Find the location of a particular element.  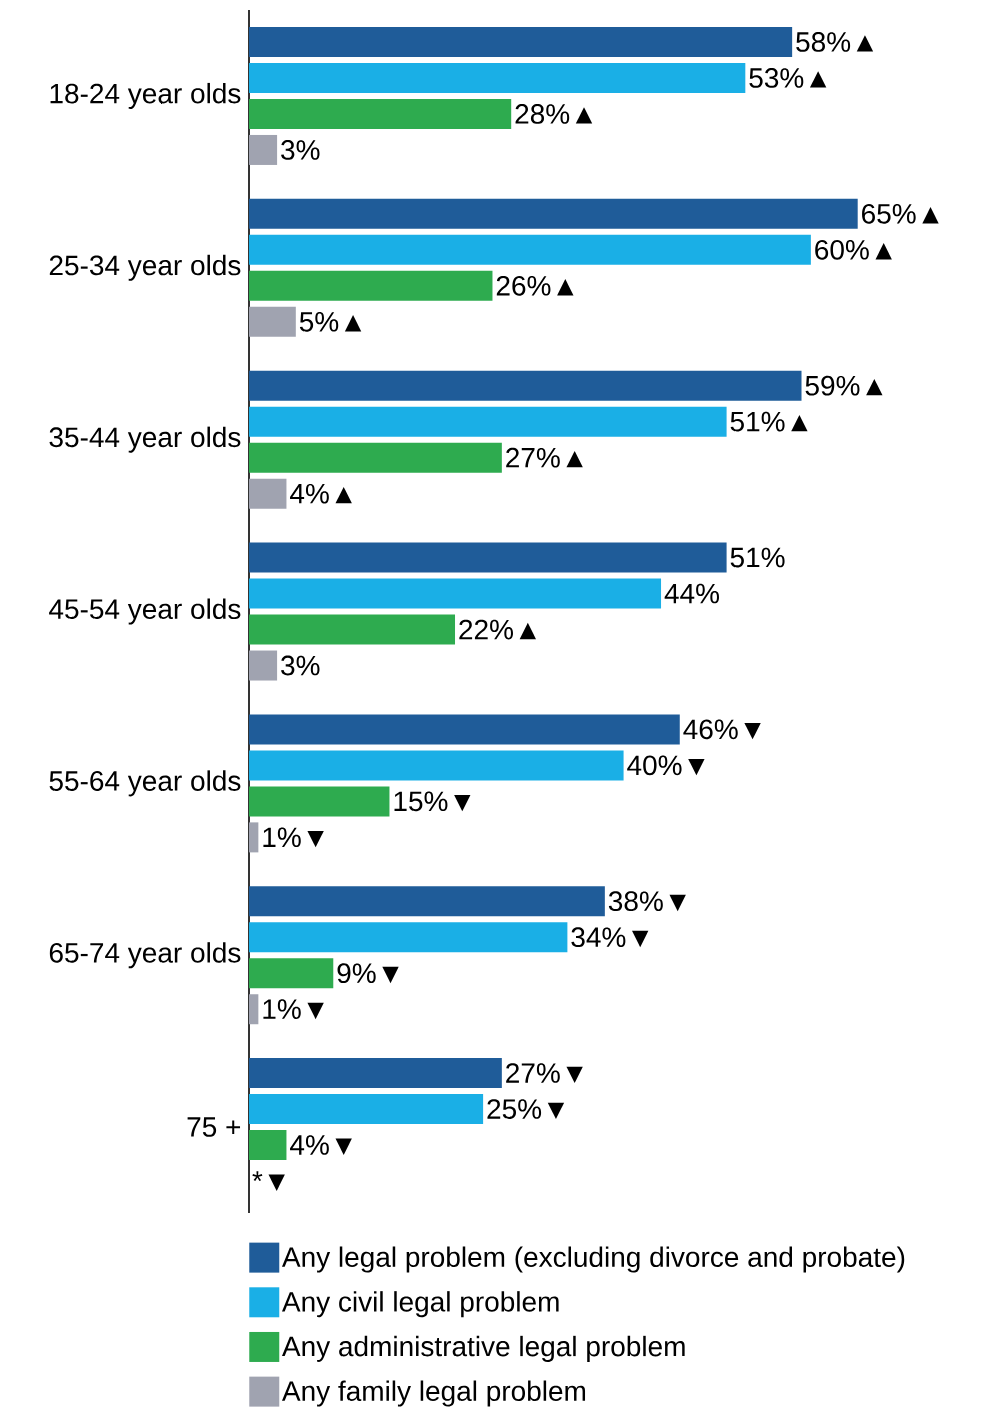

y-tick-label: 45-54 year olds is located at coordinates (145, 611).